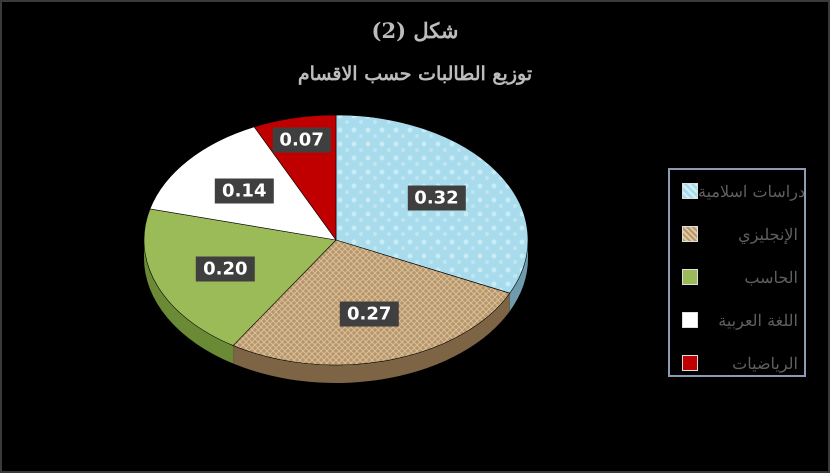  Describe the element at coordinates (301, 140) in the screenshot. I see `data-label-الرياضيات: 0.07` at that location.